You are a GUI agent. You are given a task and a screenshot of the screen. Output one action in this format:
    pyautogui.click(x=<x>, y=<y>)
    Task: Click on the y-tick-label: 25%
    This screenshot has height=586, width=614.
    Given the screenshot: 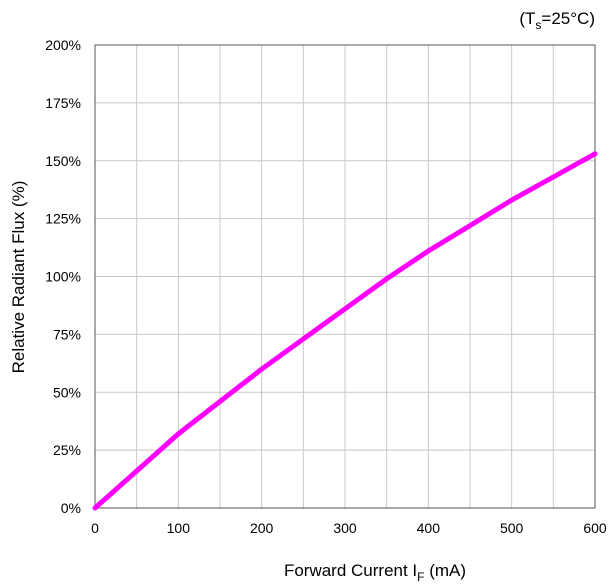 What is the action you would take?
    pyautogui.click(x=67, y=450)
    